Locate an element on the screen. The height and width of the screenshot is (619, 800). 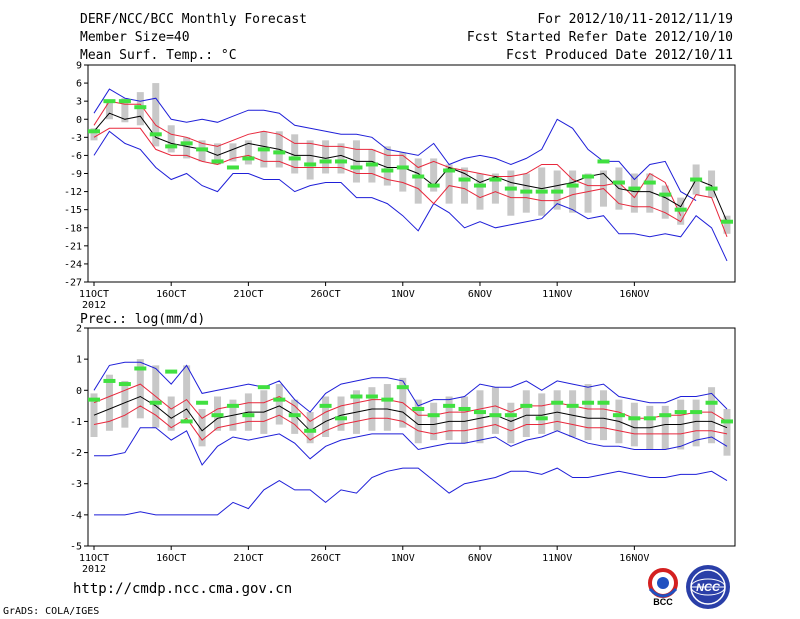
x-tick-label: 6NOV is located at coordinates (480, 294).